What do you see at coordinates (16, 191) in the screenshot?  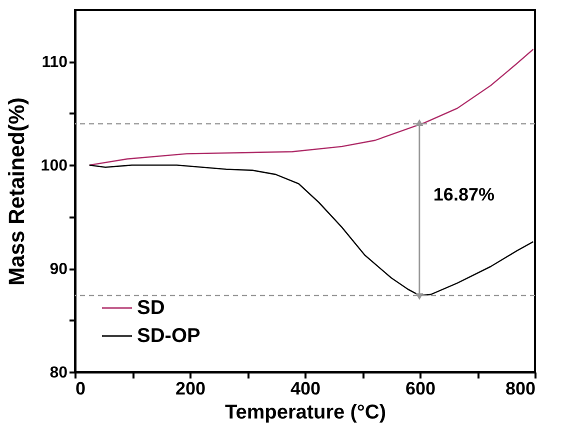 I see `y-axis-title: Mass Retained(%)` at bounding box center [16, 191].